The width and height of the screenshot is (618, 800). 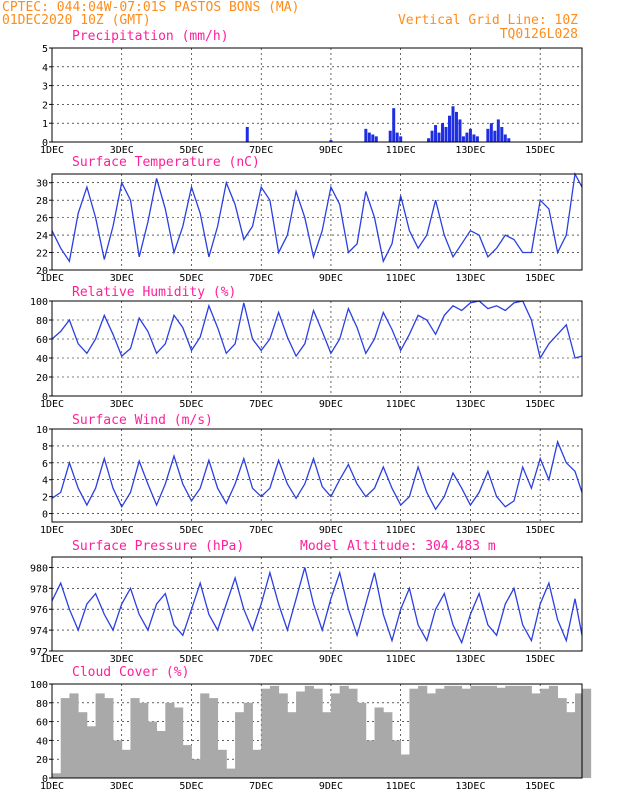 What do you see at coordinates (317, 330) in the screenshot?
I see `rh-series-line` at bounding box center [317, 330].